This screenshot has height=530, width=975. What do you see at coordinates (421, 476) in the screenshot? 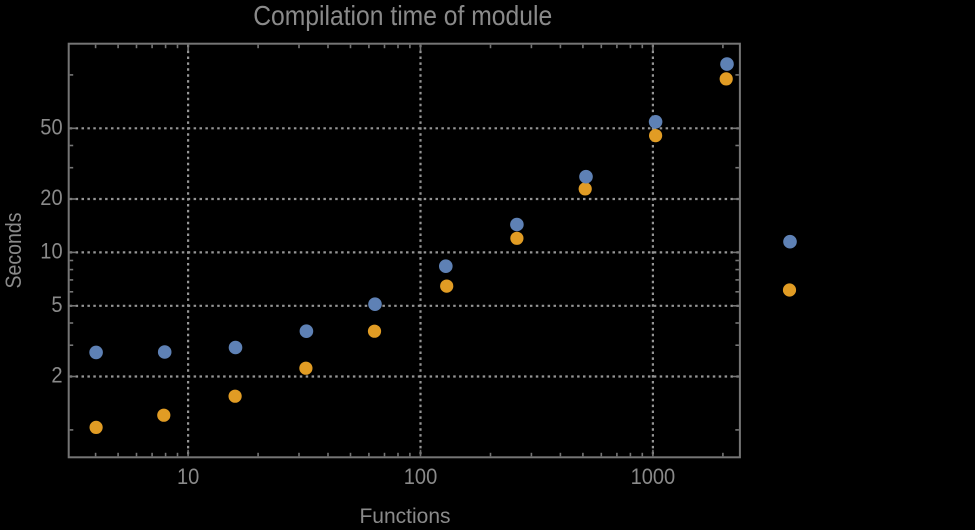
I see `svg-text: 100` at bounding box center [421, 476].